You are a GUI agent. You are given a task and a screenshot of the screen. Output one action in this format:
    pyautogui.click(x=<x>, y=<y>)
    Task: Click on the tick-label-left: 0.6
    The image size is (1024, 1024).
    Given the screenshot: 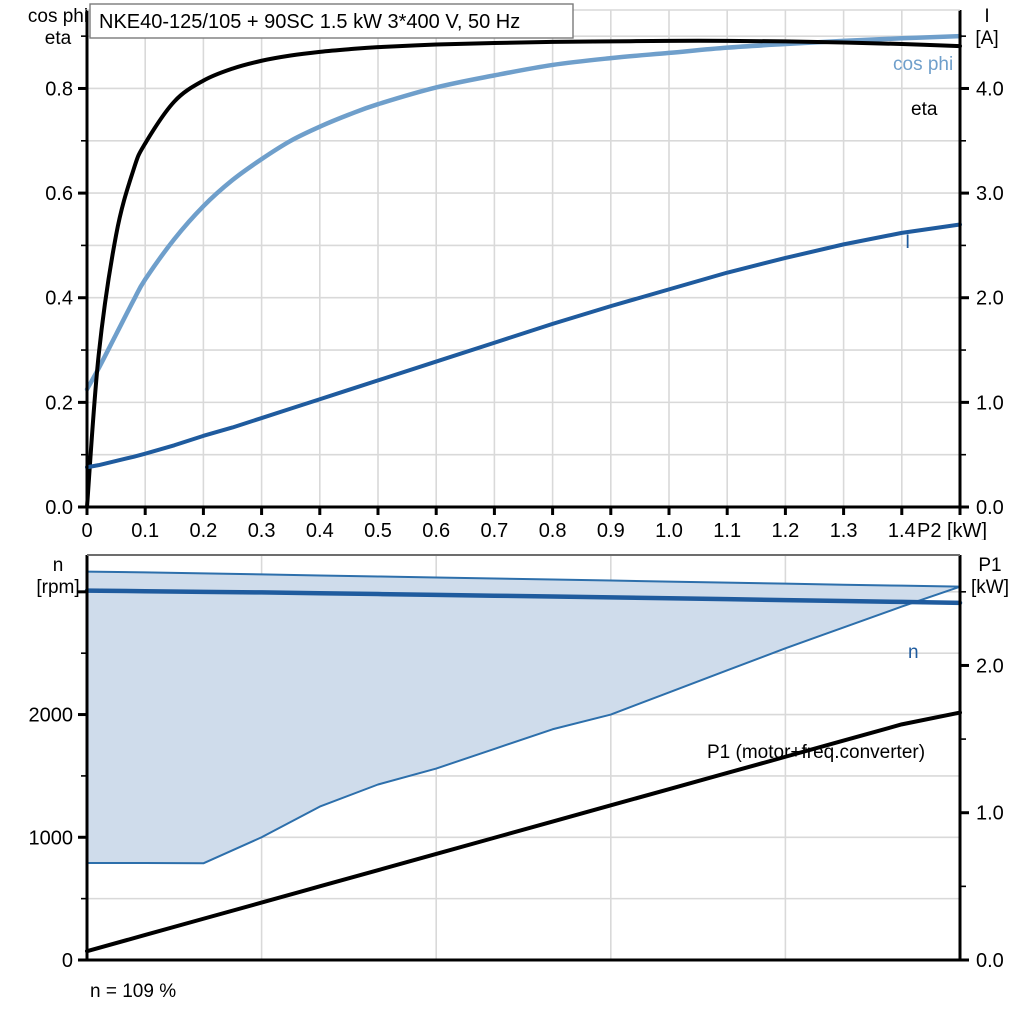 What is the action you would take?
    pyautogui.click(x=59, y=194)
    